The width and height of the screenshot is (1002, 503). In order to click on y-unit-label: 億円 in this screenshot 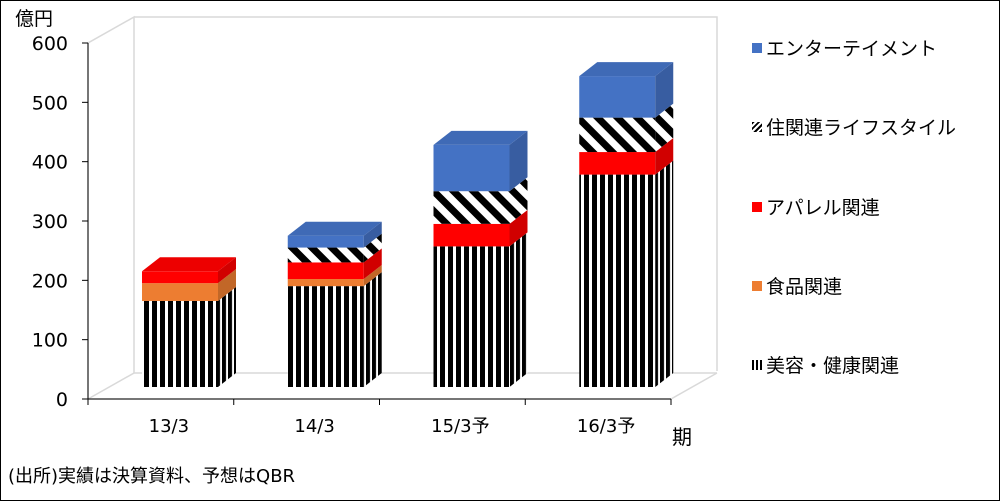, I will do `click(34, 19)`.